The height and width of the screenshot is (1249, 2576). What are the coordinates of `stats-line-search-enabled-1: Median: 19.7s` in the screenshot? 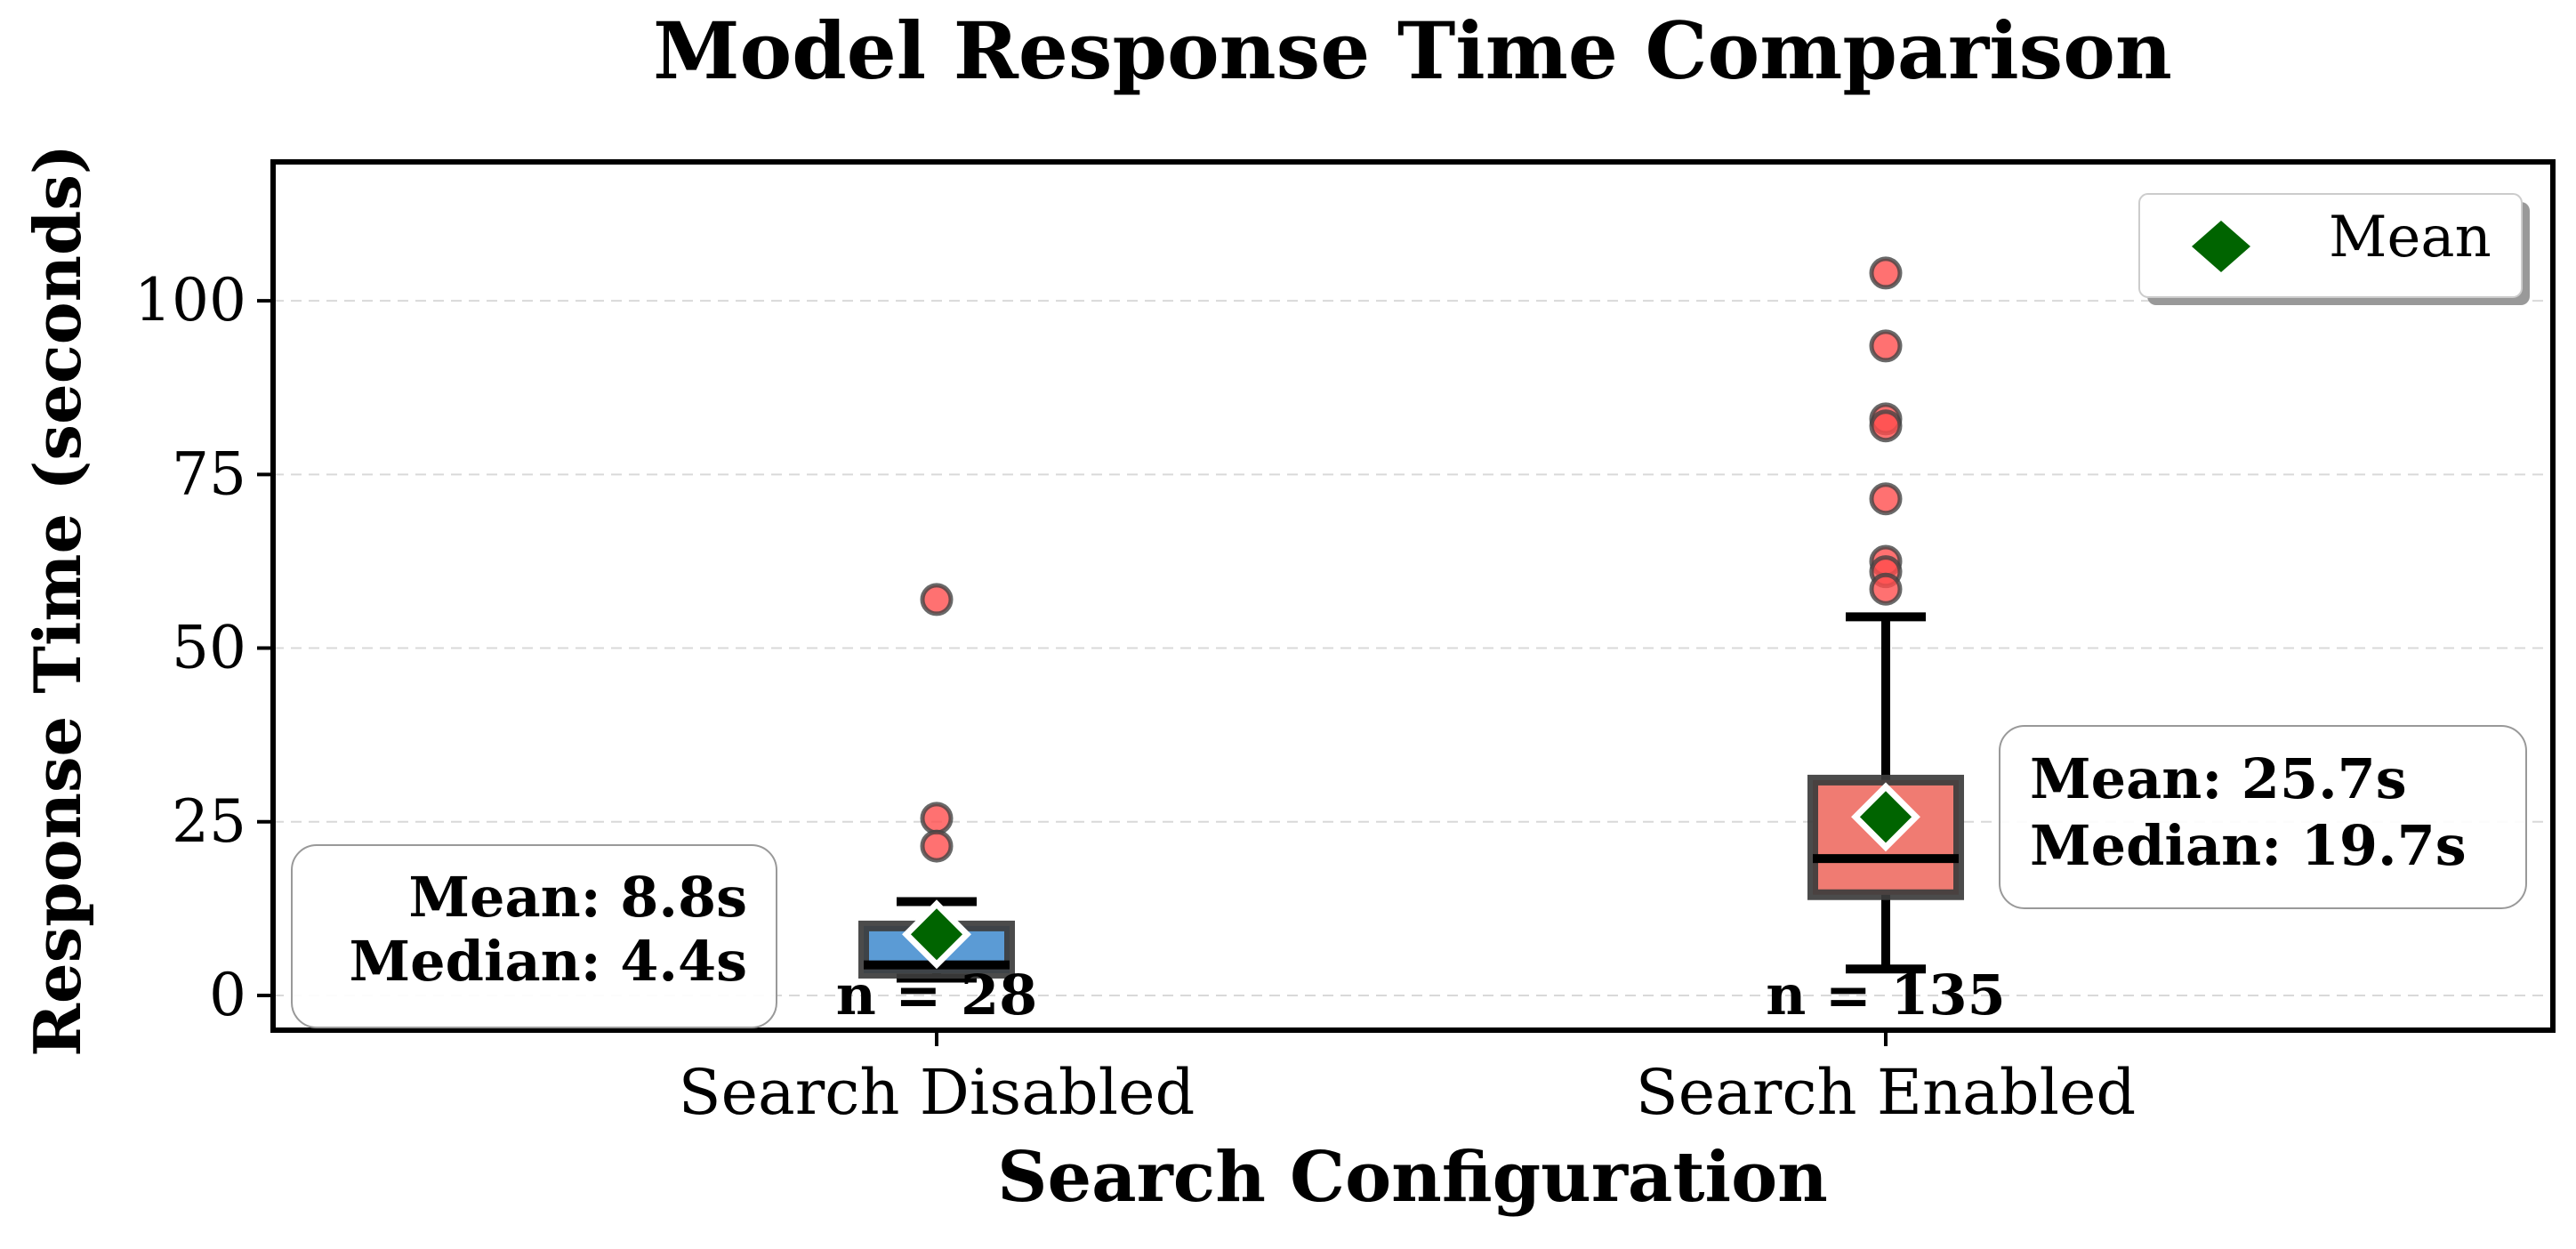 It's located at (2248, 846).